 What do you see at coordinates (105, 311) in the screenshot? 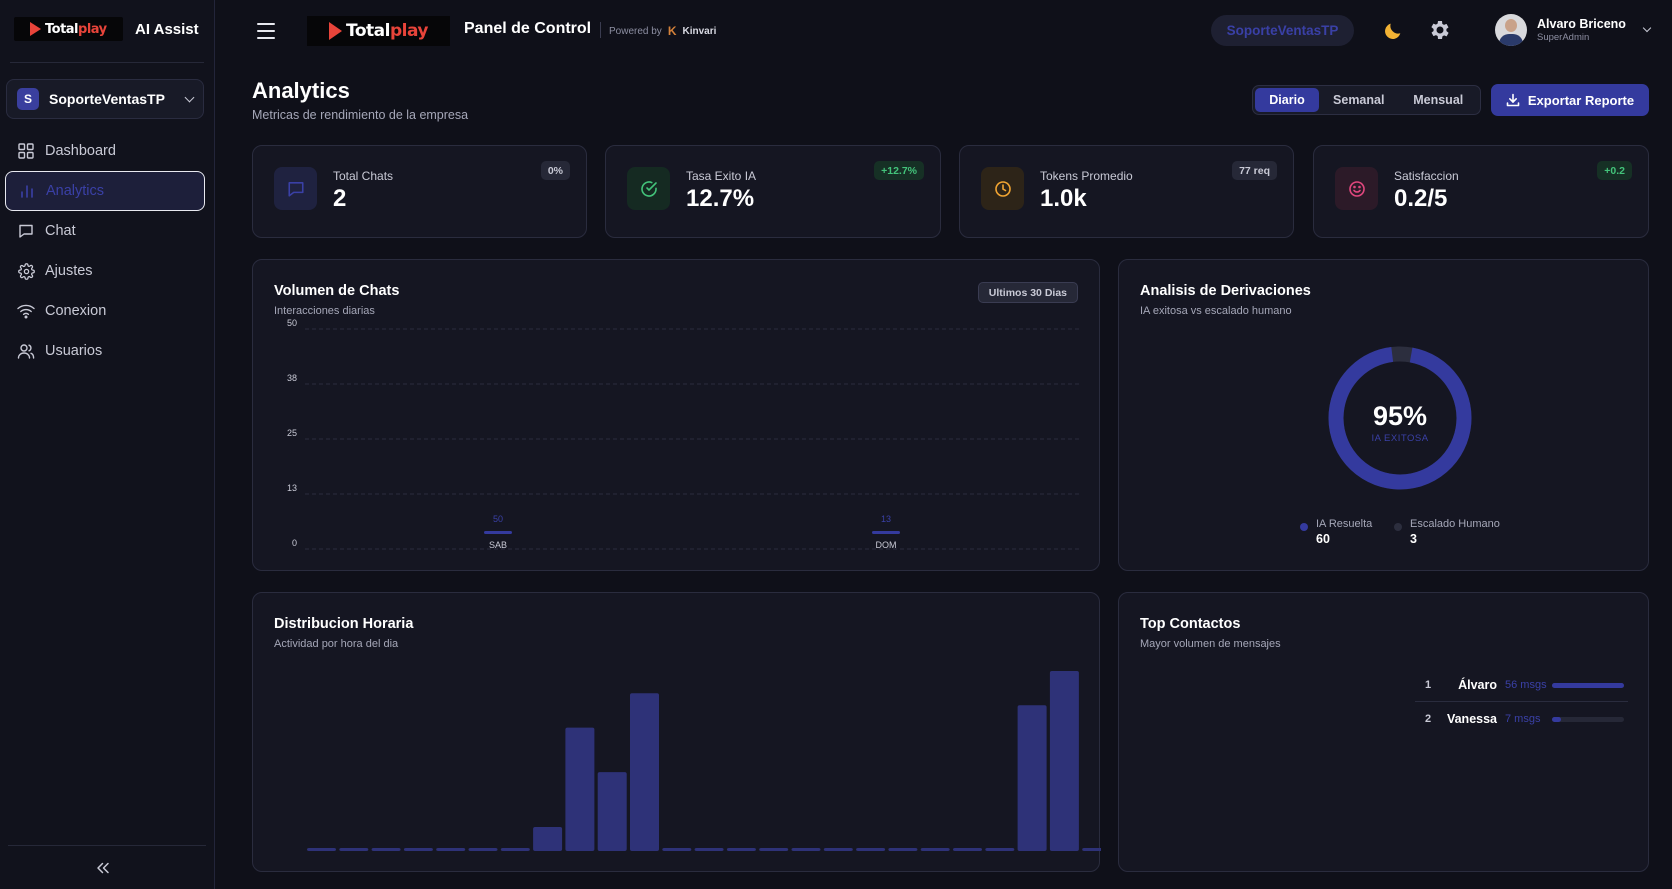
I see `sidebar-item-conexion: Conexion` at bounding box center [105, 311].